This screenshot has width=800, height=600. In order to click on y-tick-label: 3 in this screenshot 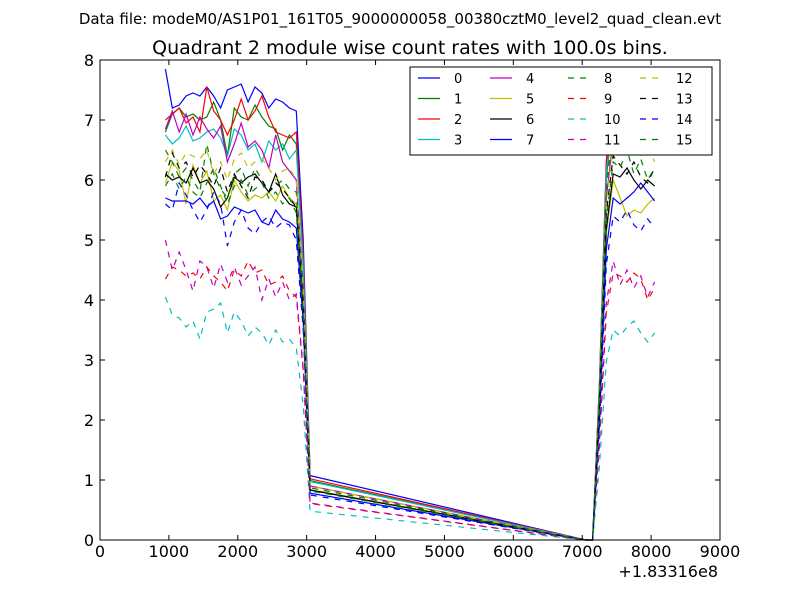, I will do `click(89, 360)`.